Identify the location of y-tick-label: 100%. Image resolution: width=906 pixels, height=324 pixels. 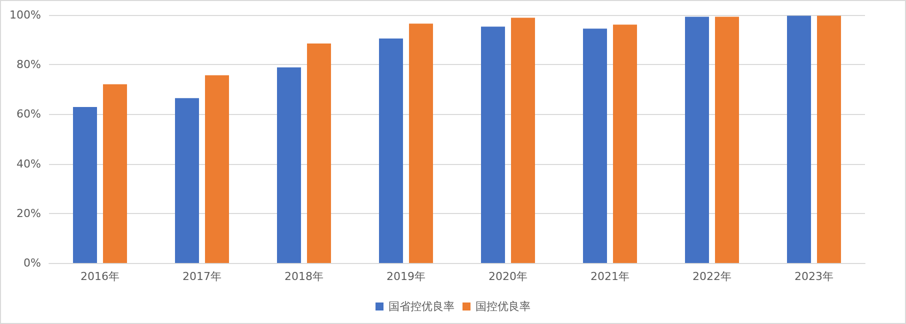
(25, 15).